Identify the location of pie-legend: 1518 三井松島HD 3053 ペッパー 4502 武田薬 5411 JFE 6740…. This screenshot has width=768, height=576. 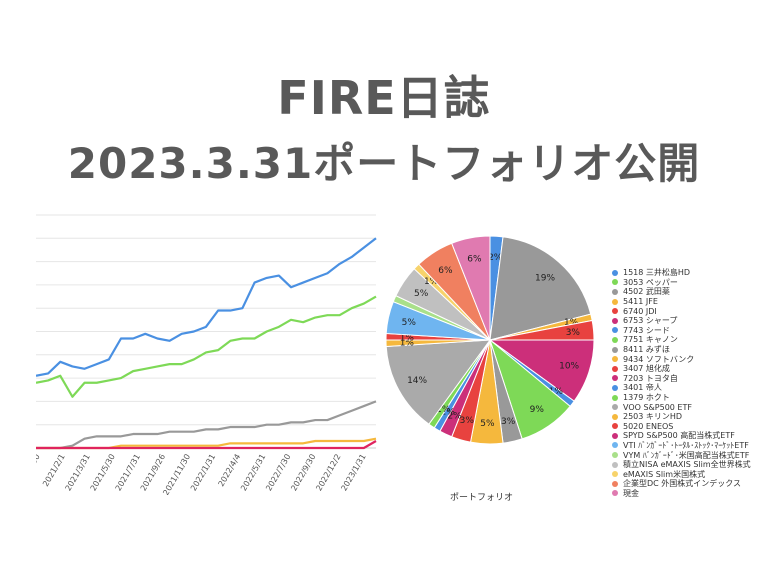
(681, 383).